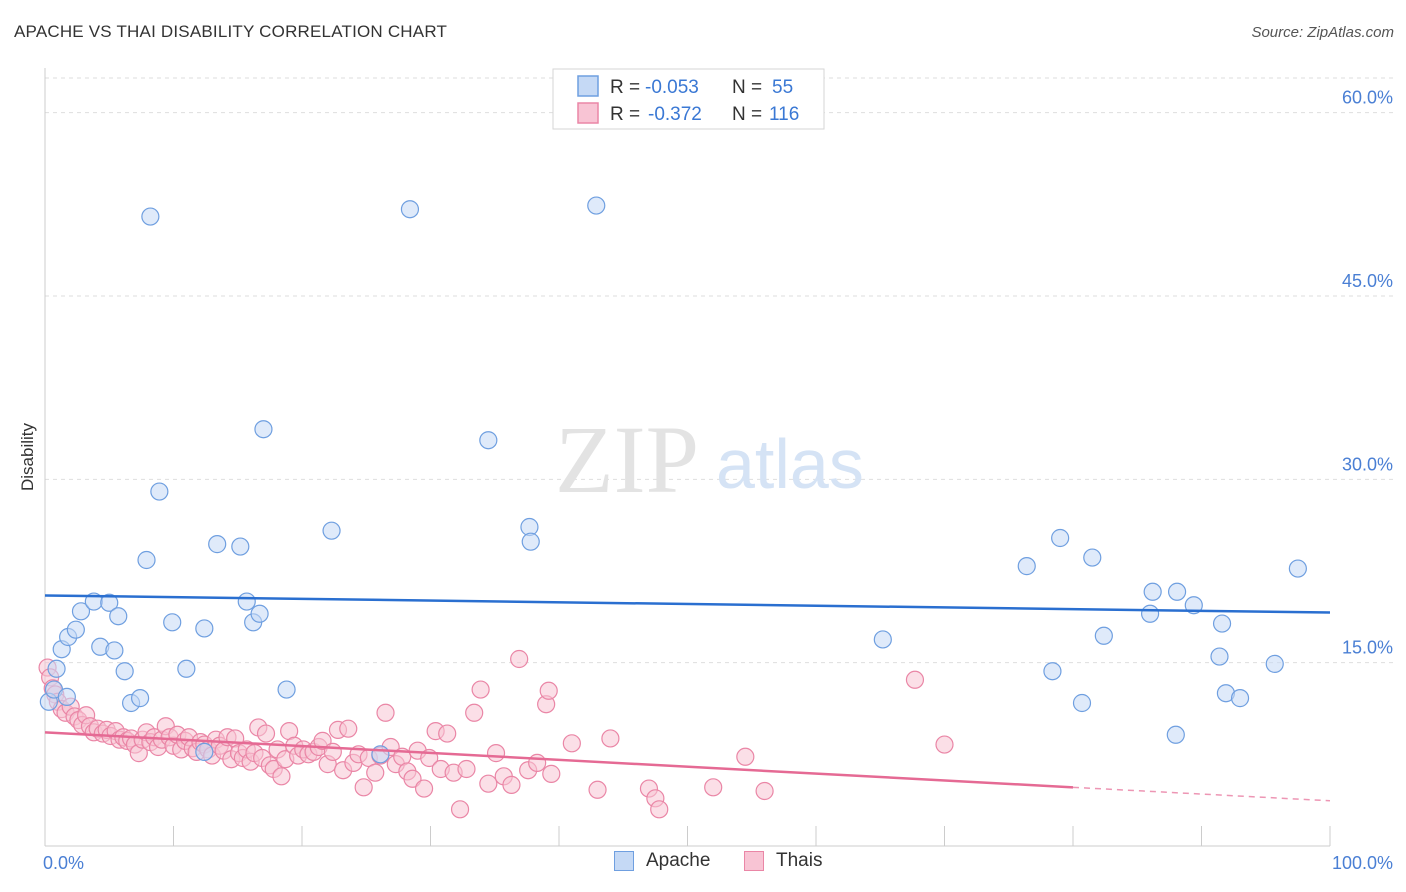  I want to click on legend-label-apache: Apache, so click(678, 860).